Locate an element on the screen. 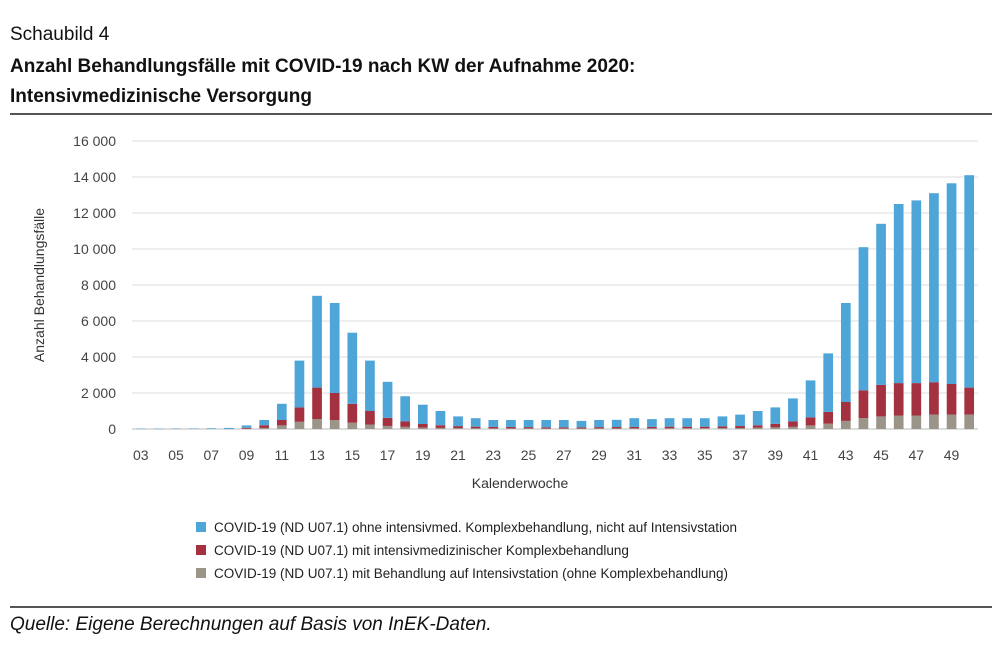 The image size is (1000, 659). x-tick-label: 21 is located at coordinates (458, 455).